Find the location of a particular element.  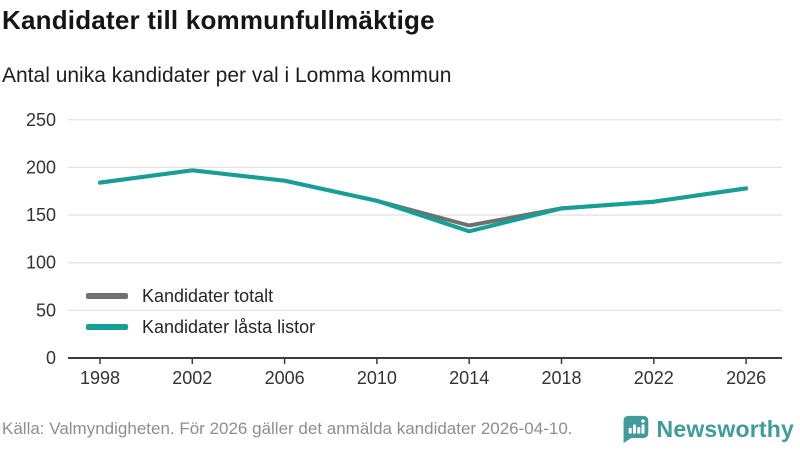

legend-swatch-teal is located at coordinates (107, 327).